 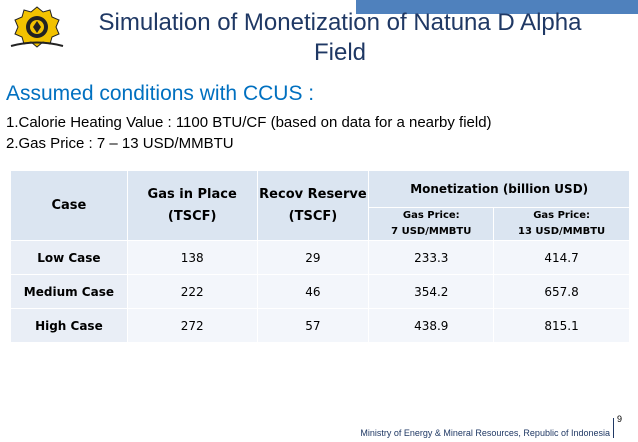 What do you see at coordinates (313, 291) in the screenshot?
I see `cell-recov-reserve: 46` at bounding box center [313, 291].